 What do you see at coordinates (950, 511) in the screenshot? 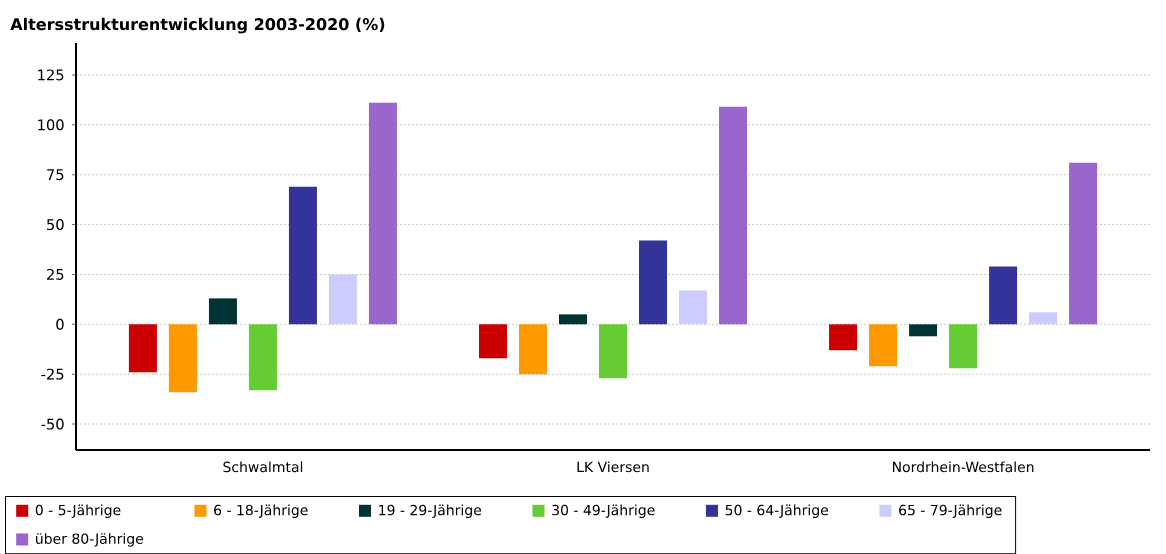
I see `legend-label: 65 - 79-Jährige` at bounding box center [950, 511].